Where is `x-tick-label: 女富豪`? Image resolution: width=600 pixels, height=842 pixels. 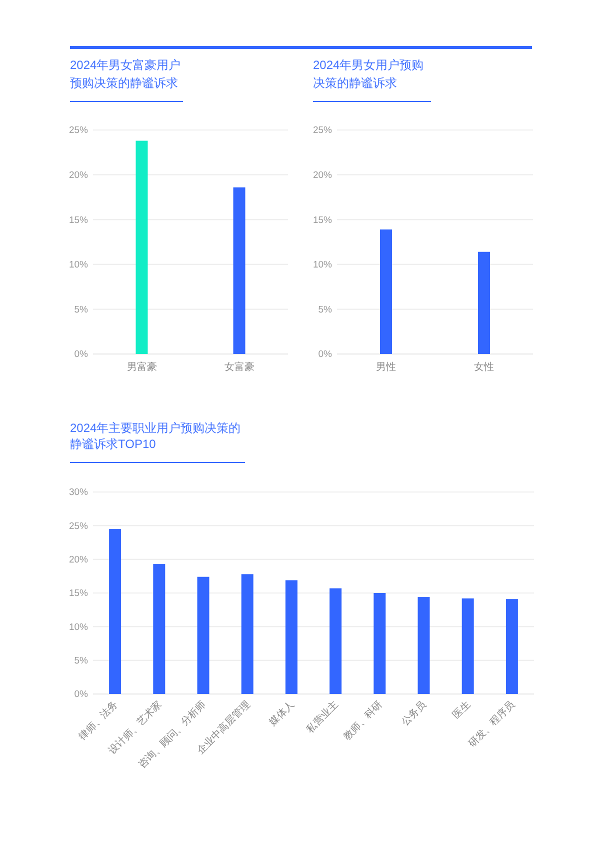
x-tick-label: 女富豪 is located at coordinates (239, 367).